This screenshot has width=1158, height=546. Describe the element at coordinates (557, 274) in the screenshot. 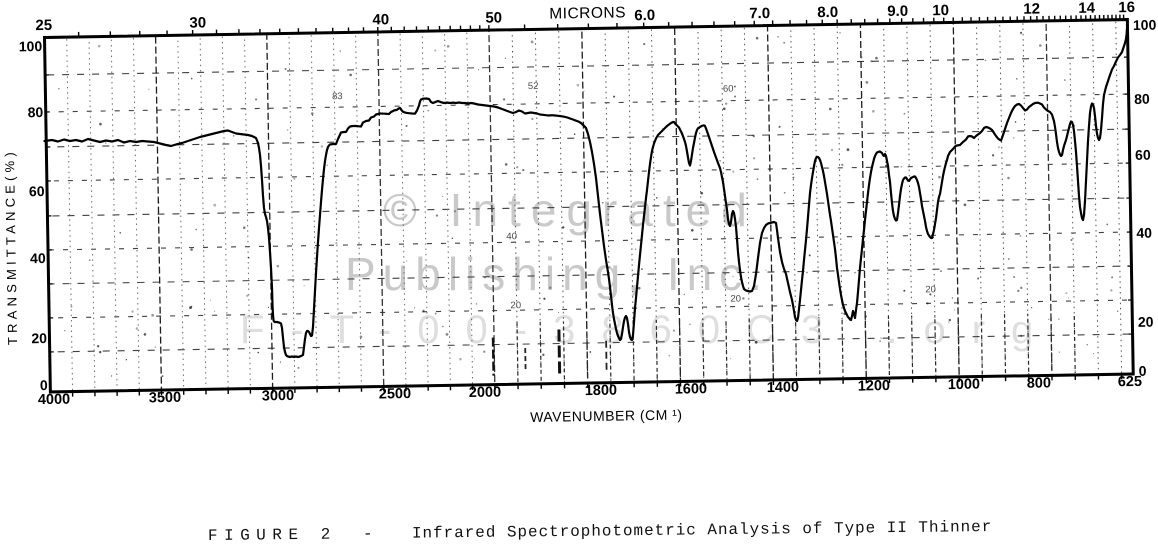

I see `svg-text: Publishing, Inc.` at that location.